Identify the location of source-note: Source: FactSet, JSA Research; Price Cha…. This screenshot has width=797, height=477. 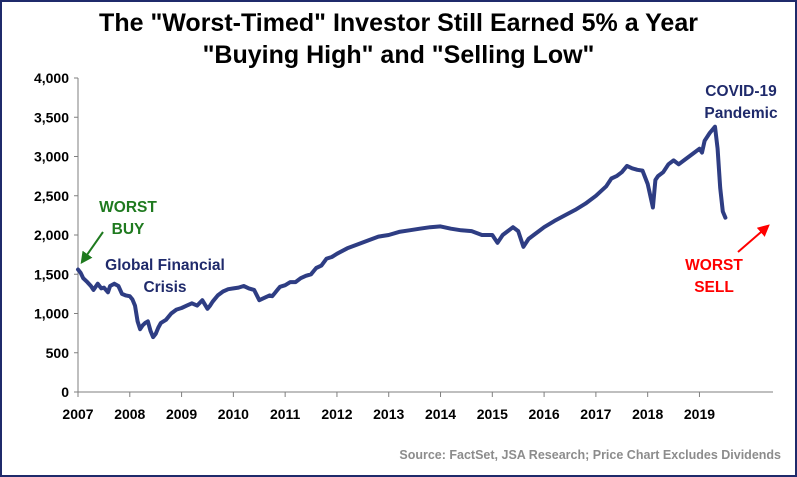
(590, 455).